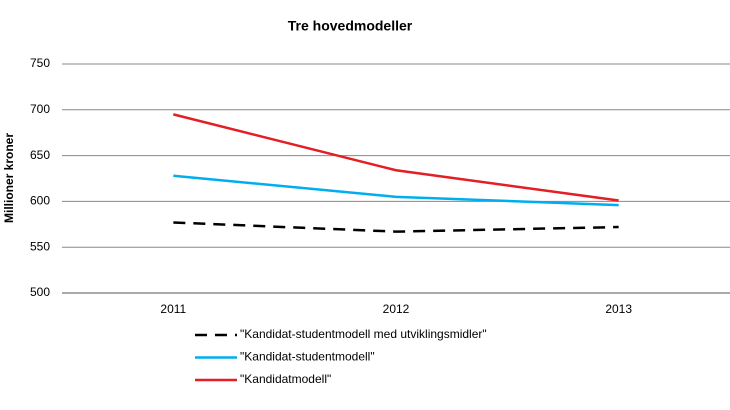 This screenshot has height=410, width=730. I want to click on x-tick-label: 2013, so click(618, 309).